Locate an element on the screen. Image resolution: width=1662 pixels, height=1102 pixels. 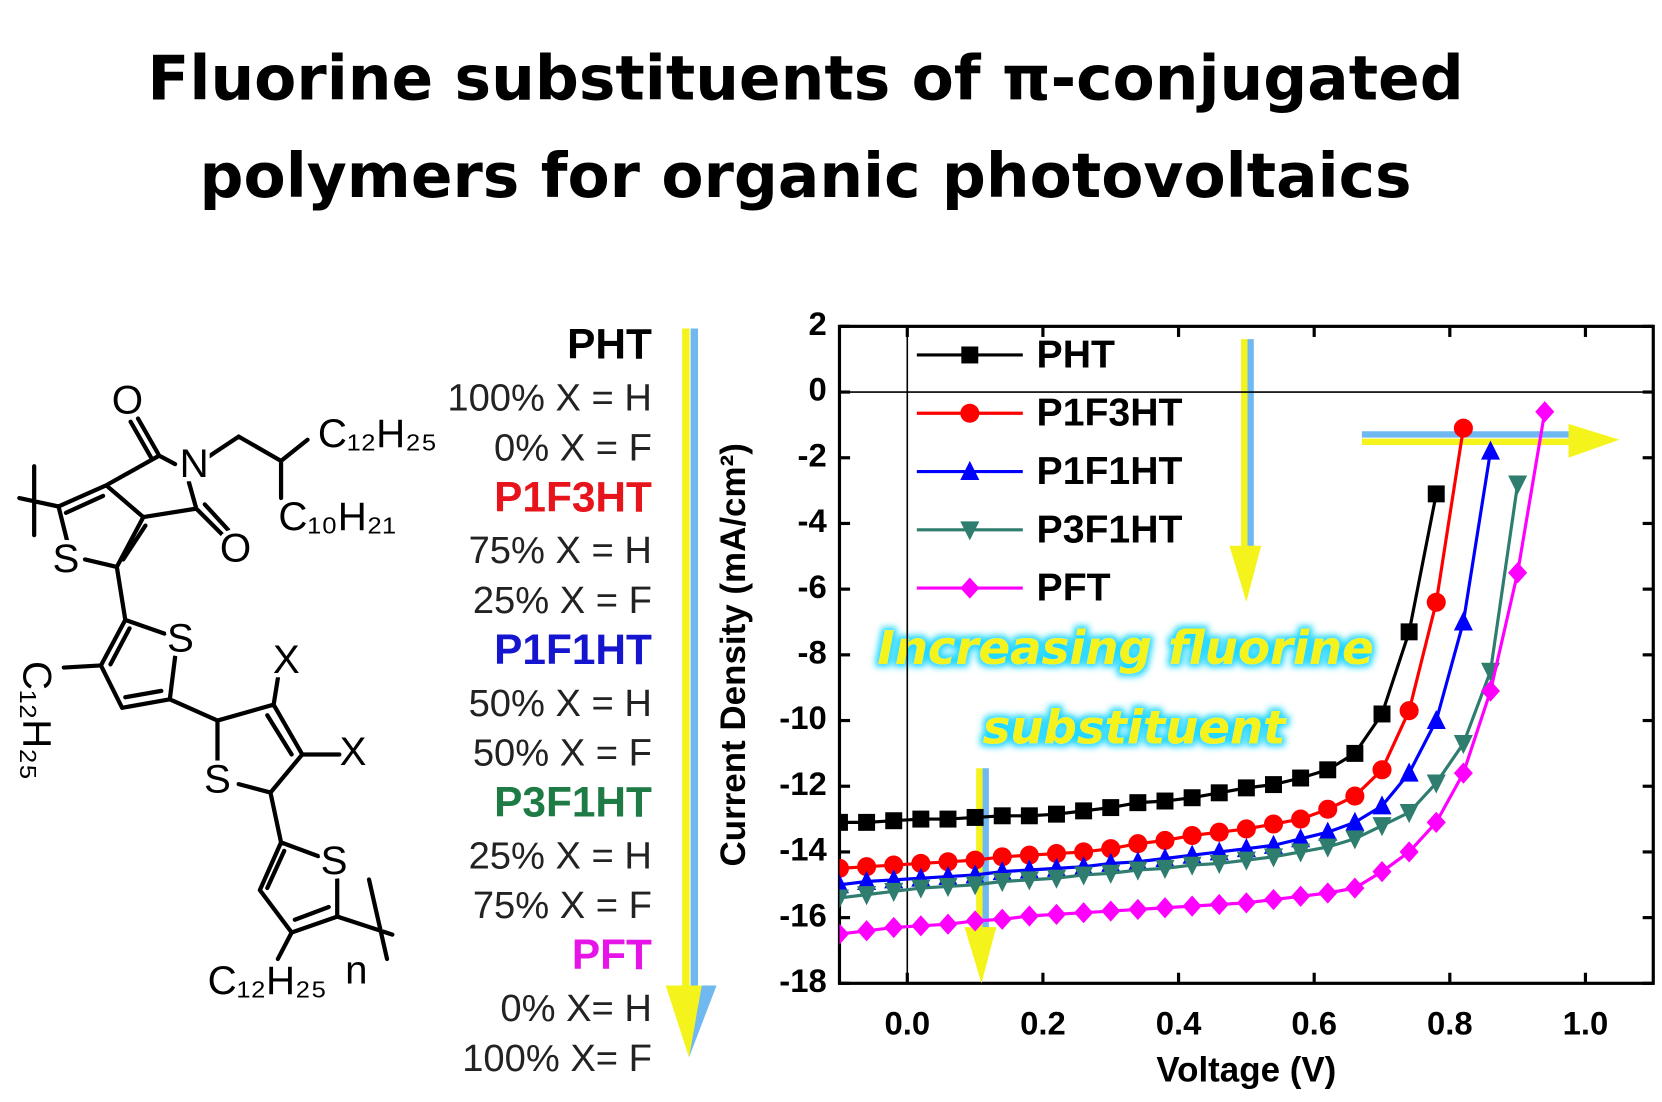
composition-line: 50% X = F is located at coordinates (562, 753).